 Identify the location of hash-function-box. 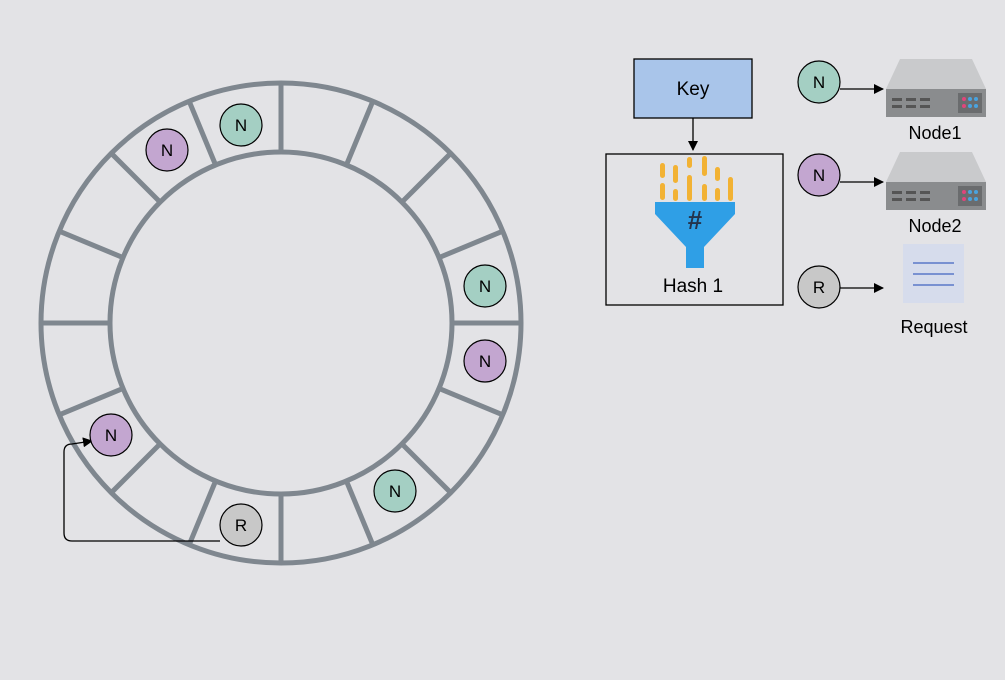
(694, 229).